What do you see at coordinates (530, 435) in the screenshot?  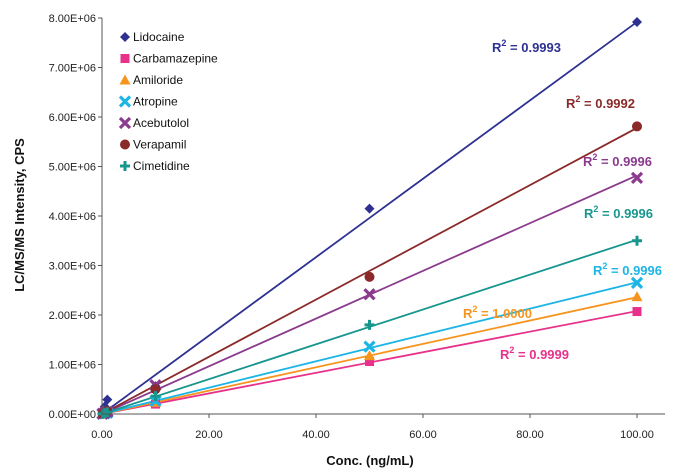 I see `x-tick-label: 80.00` at bounding box center [530, 435].